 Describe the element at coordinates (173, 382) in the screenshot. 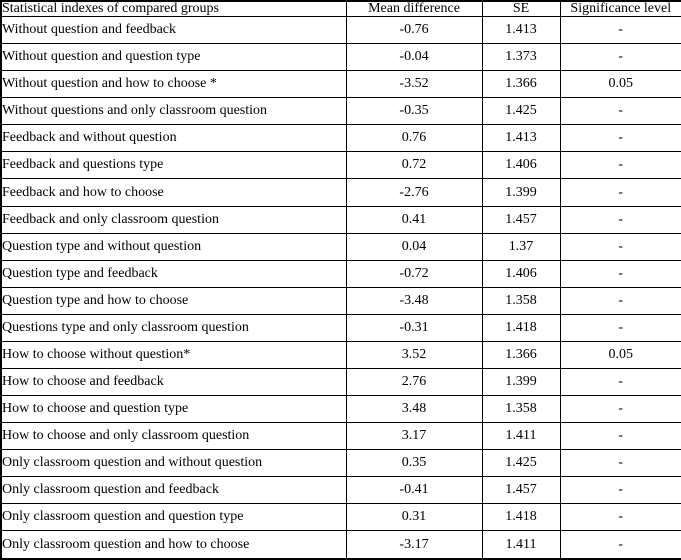

I see `group-label-cell: How to choose and feedback` at that location.